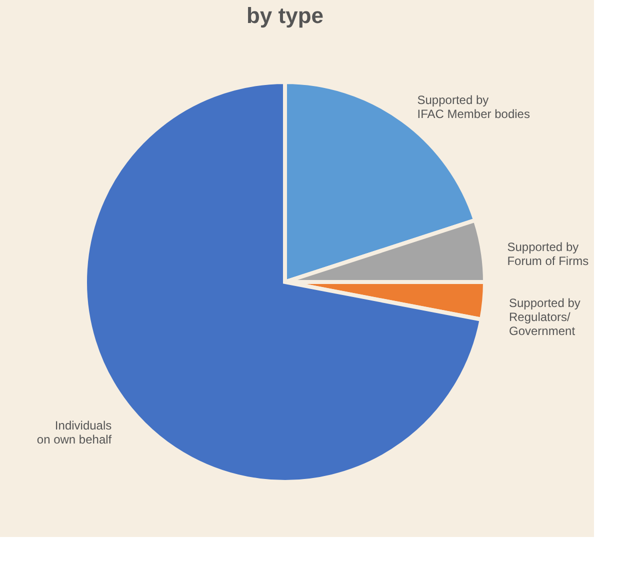 The image size is (621, 582). What do you see at coordinates (74, 432) in the screenshot?
I see `slice-label: Individuals on own behalf` at bounding box center [74, 432].